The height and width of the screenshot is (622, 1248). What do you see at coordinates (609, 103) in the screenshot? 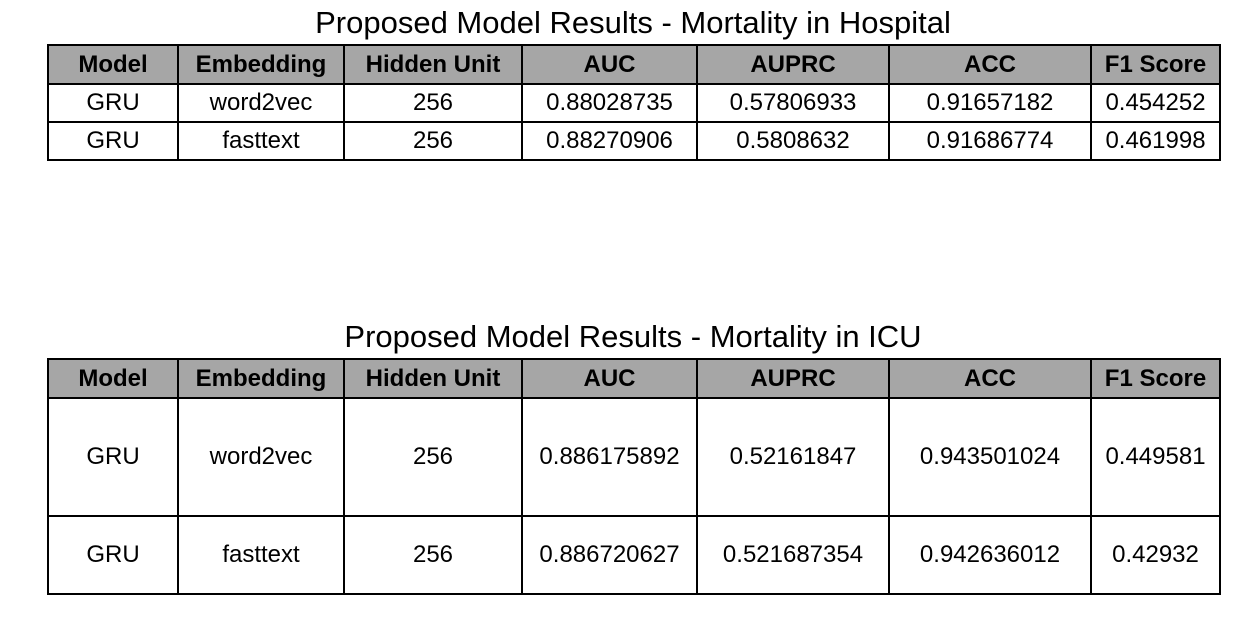
I see `cell-auc: 0.88028735` at bounding box center [609, 103].